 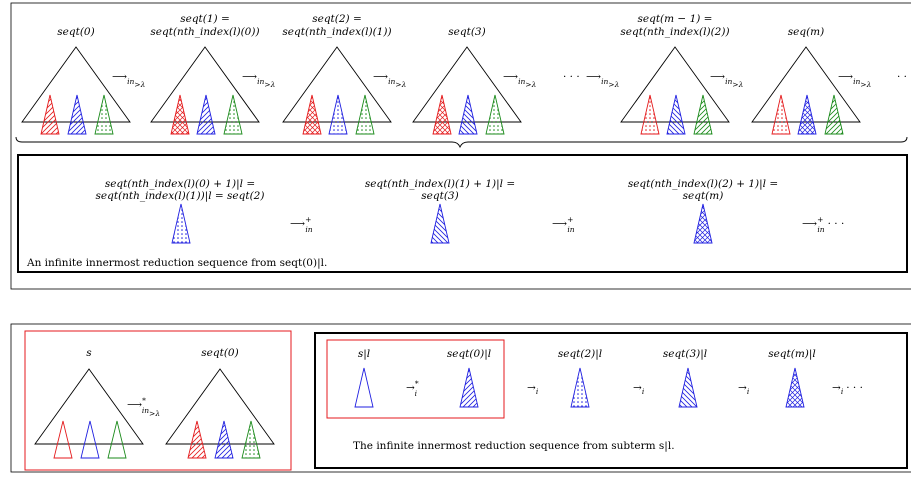 What do you see at coordinates (219, 353) in the screenshot?
I see `bottom-label-seqt0: seqt(0)` at bounding box center [219, 353].